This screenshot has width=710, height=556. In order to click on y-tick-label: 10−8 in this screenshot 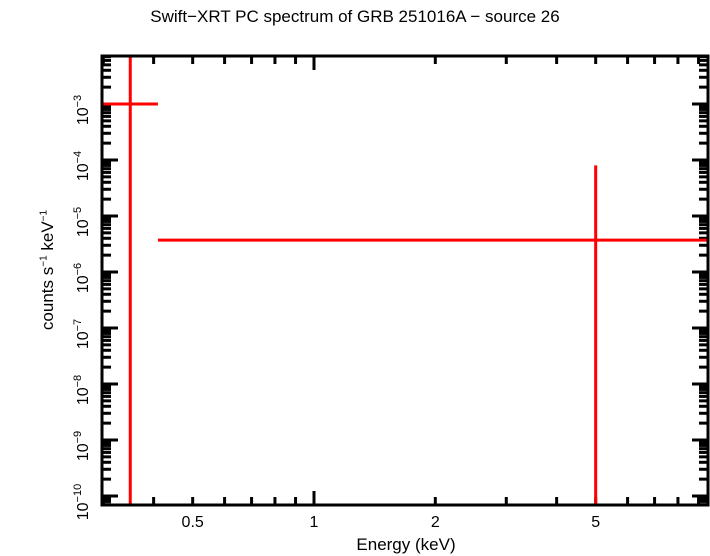, I will do `click(82, 390)`.